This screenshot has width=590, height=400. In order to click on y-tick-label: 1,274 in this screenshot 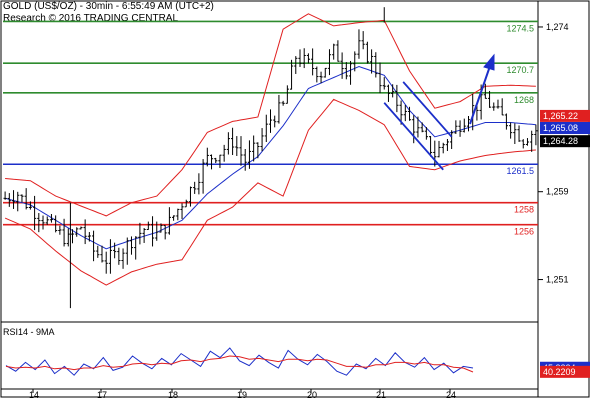, I will do `click(557, 27)`.